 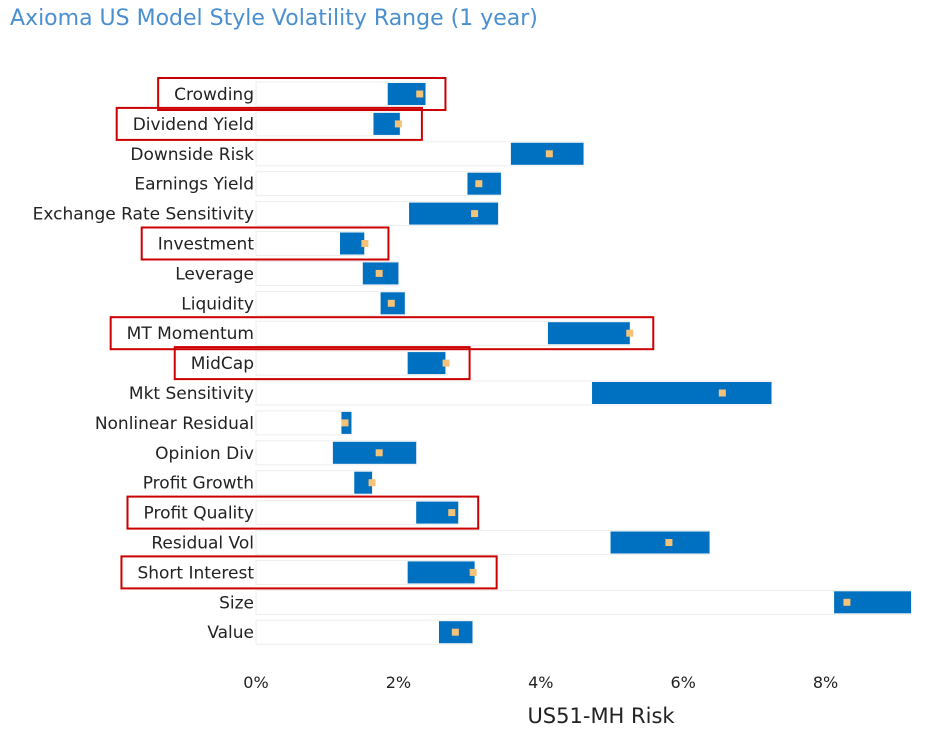 I want to click on category-label: Dividend Yield, so click(x=193, y=125).